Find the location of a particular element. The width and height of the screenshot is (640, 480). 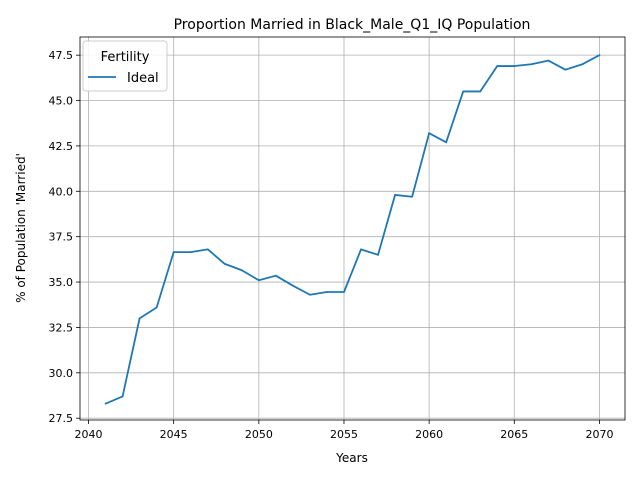

y-tick-label: 45.0 is located at coordinates (61, 101).